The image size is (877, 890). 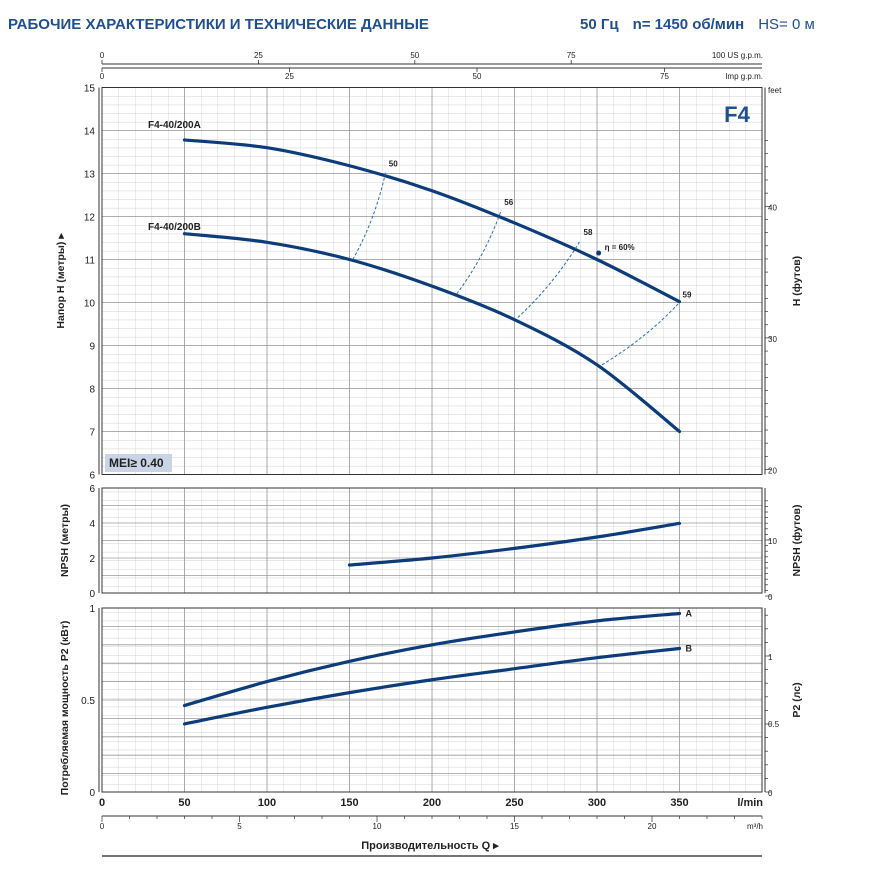 I want to click on model-badge: F4, so click(x=737, y=114).